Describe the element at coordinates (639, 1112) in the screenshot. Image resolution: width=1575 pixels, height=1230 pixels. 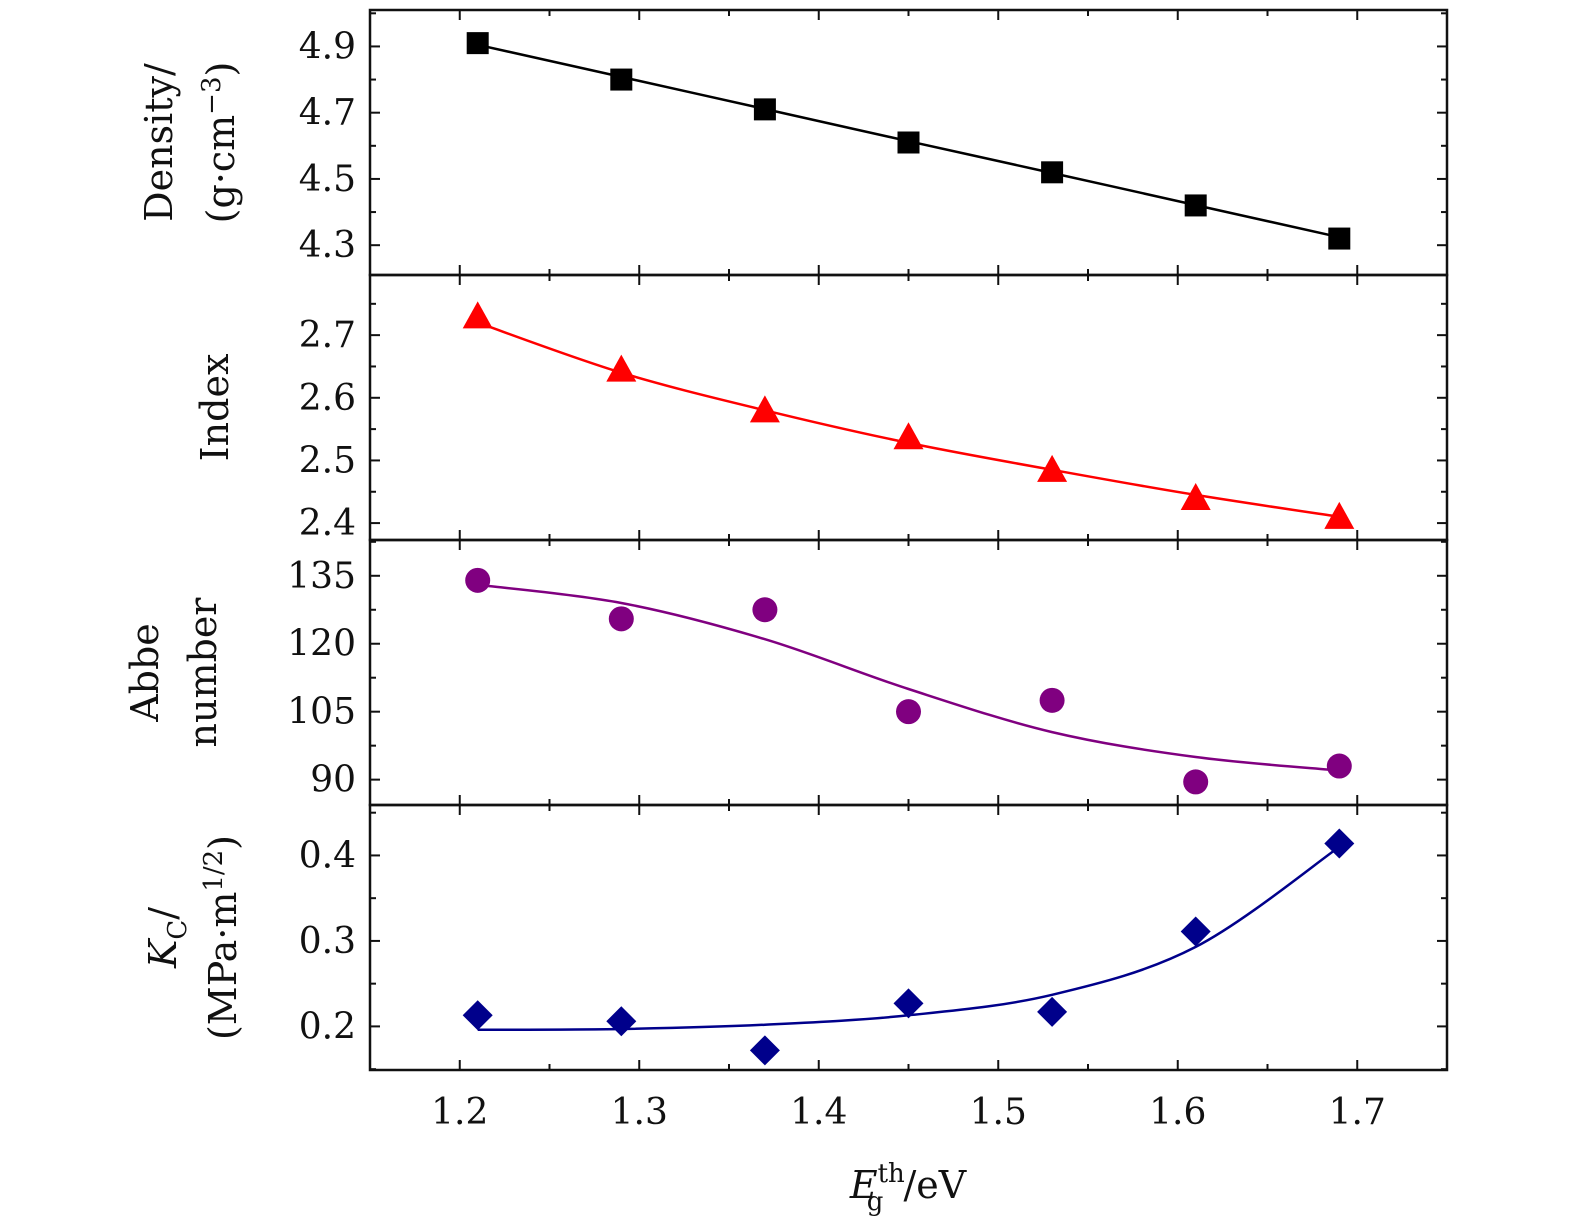
I see `x-tick-label: 1.3` at that location.